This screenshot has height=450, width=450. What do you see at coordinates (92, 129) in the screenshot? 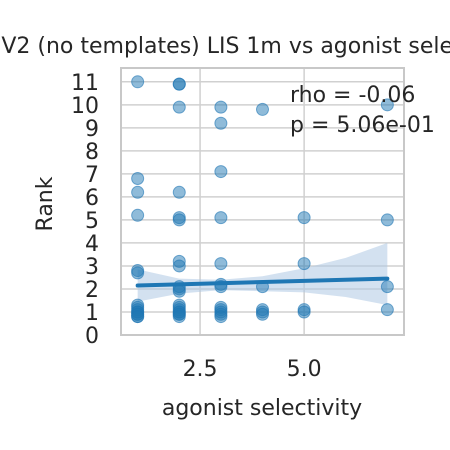
I see `y-tick-label: 9` at bounding box center [92, 129].